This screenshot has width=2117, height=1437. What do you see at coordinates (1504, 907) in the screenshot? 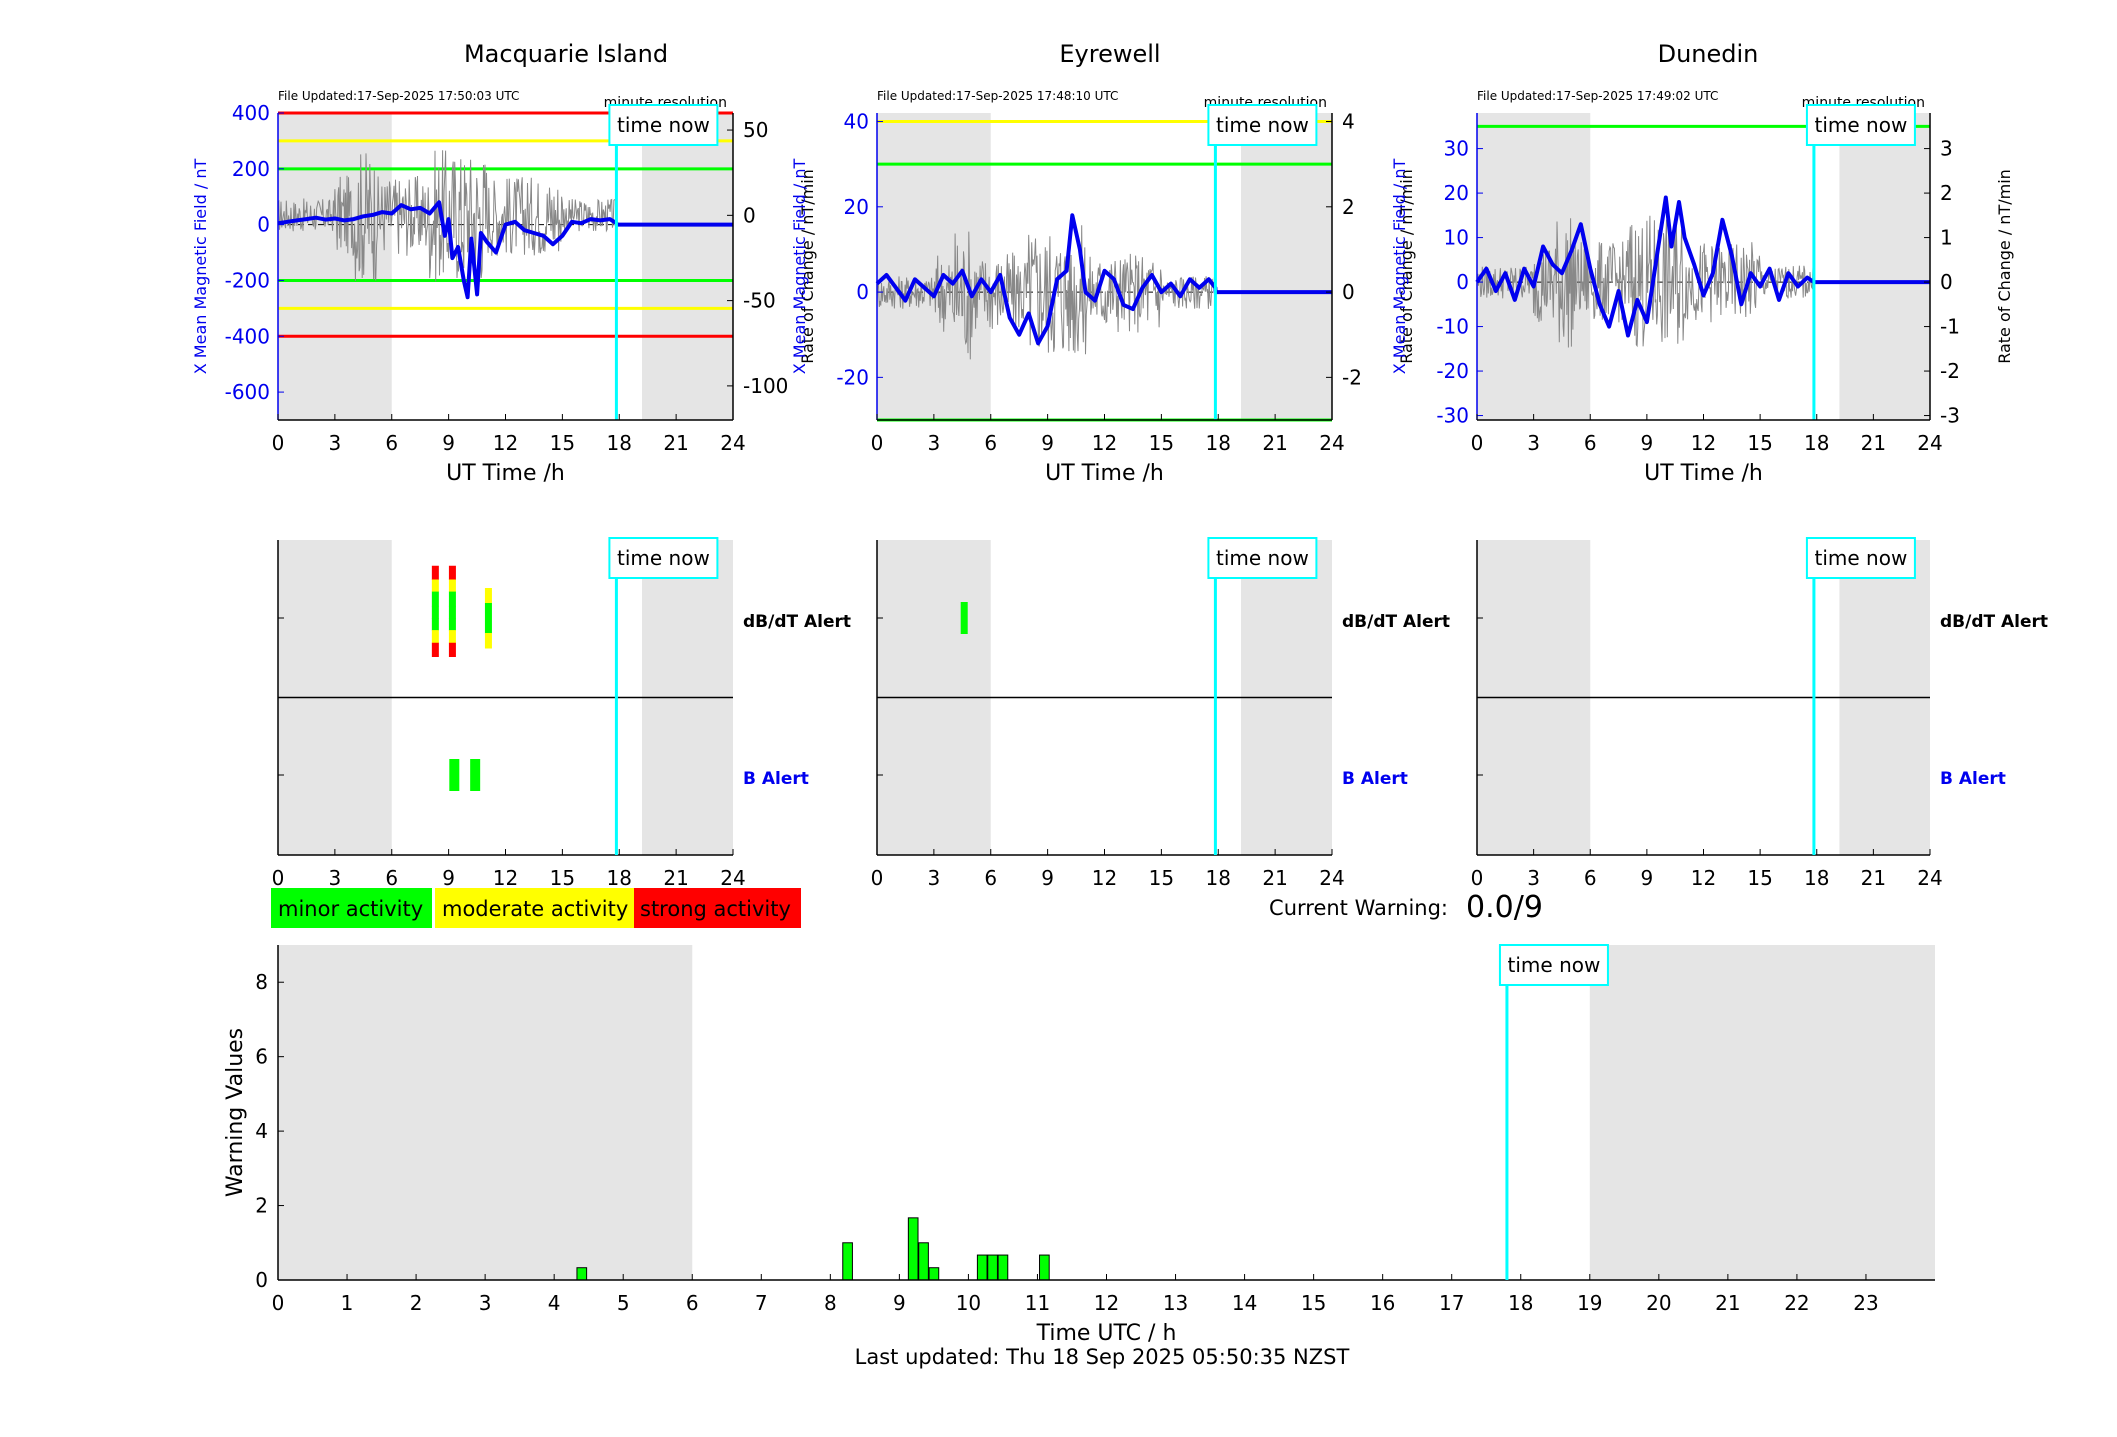
I see `current-warning-value: 0.0/9` at bounding box center [1504, 907].